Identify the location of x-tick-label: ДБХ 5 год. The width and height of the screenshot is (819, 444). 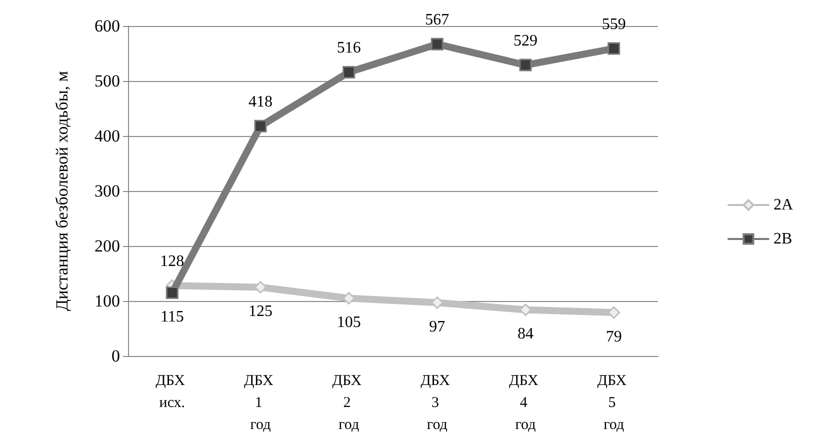
(613, 403).